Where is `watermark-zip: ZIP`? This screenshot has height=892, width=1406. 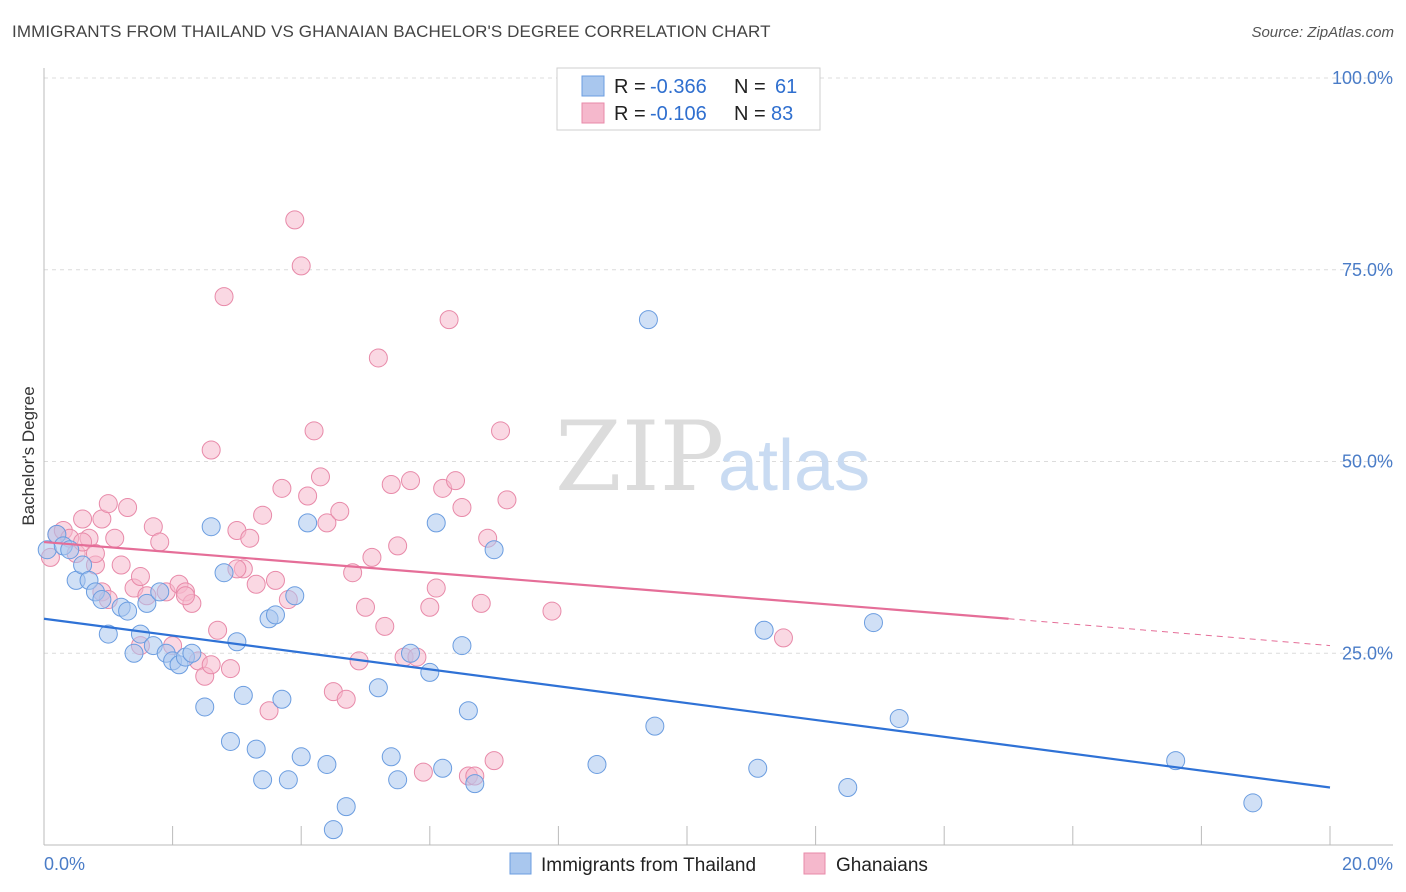
watermark-zip: ZIP is located at coordinates (639, 457).